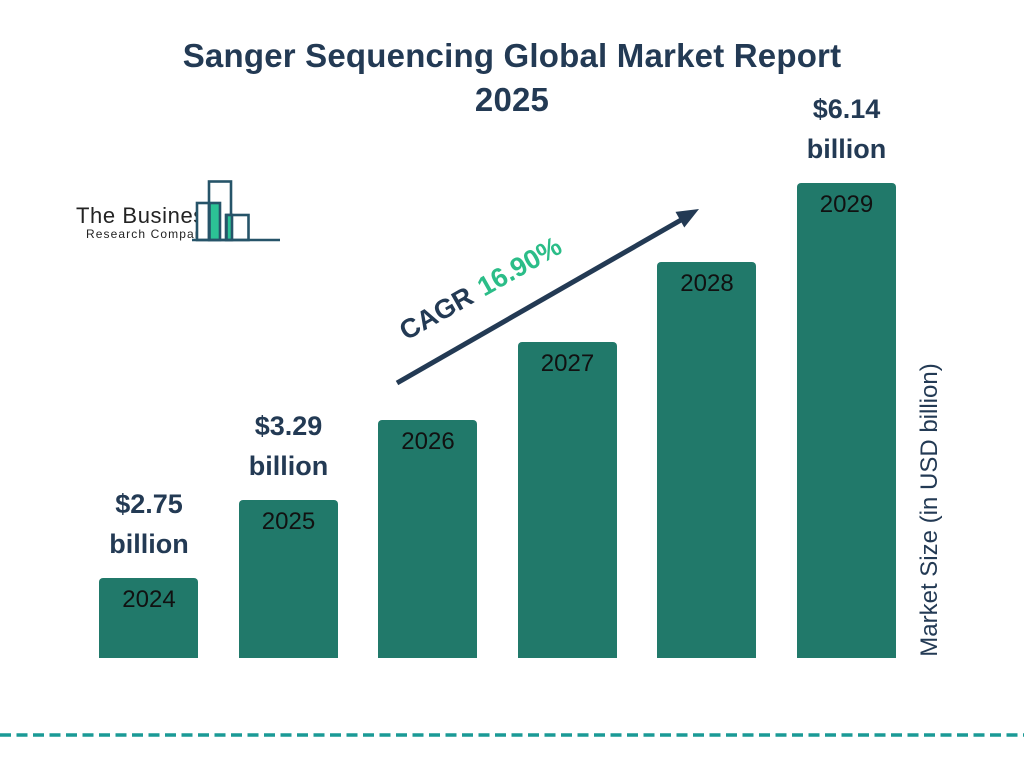  Describe the element at coordinates (146, 215) in the screenshot. I see `logo-text-primary: The Business` at that location.